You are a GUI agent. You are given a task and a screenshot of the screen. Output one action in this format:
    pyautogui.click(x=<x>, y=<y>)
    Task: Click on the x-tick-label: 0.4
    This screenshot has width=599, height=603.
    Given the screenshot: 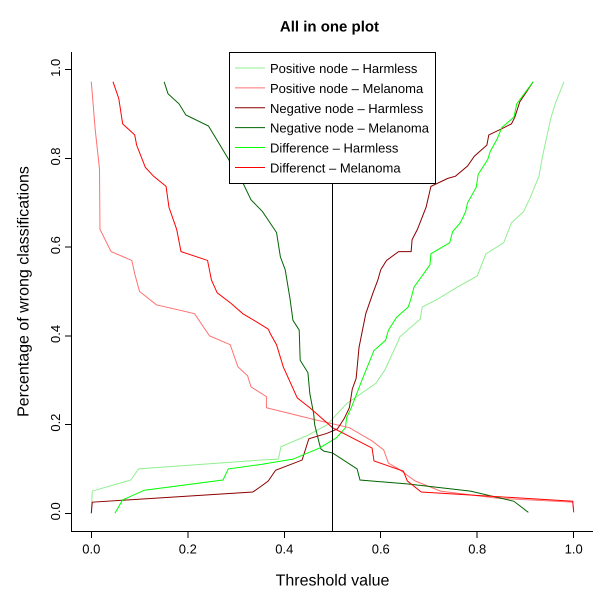 What is the action you would take?
    pyautogui.click(x=284, y=549)
    